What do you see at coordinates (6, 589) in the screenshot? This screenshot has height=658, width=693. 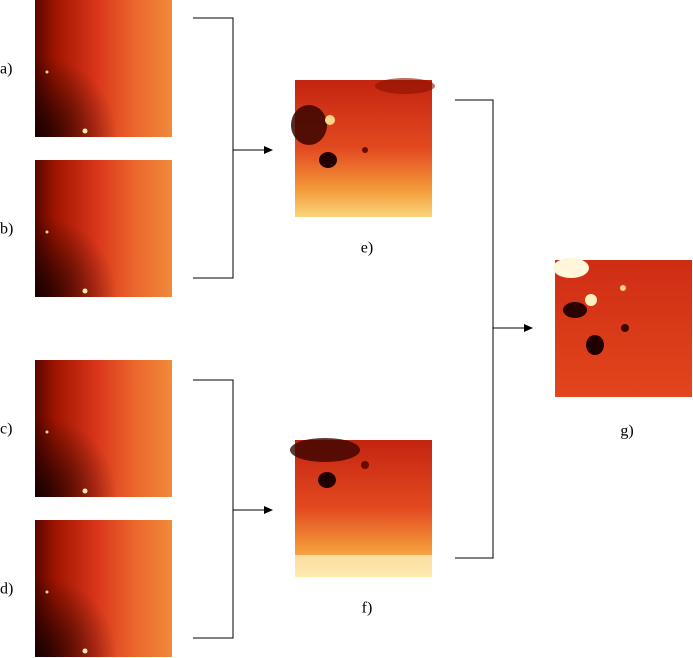 I see `panel-label: d)` at bounding box center [6, 589].